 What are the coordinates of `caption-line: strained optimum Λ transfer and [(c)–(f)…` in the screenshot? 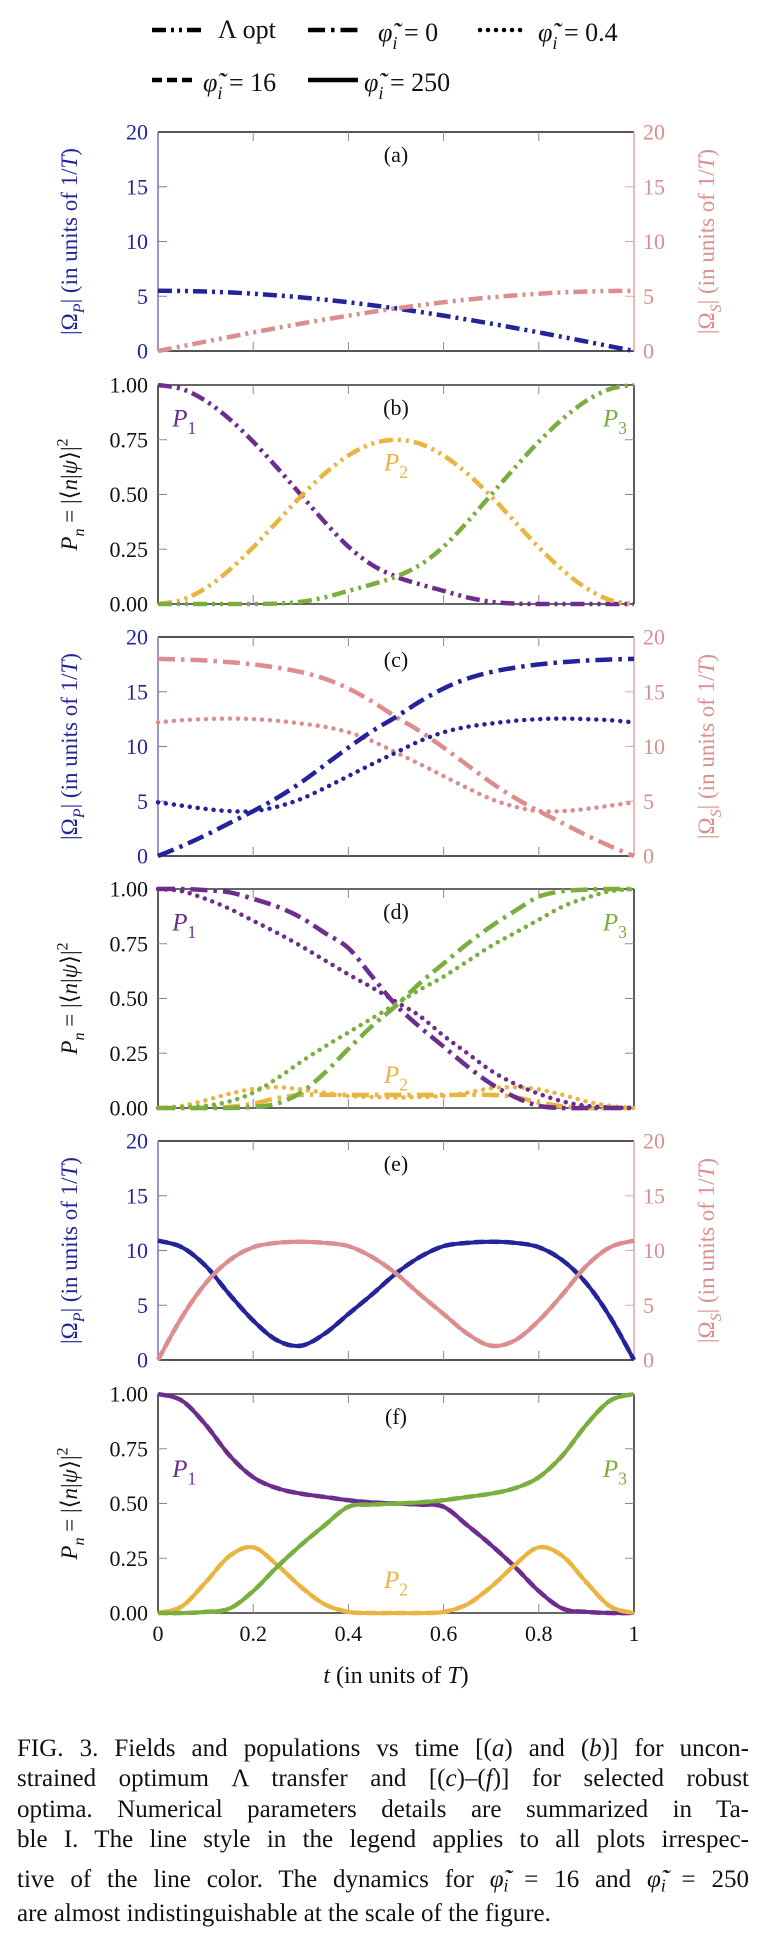 It's located at (383, 1778).